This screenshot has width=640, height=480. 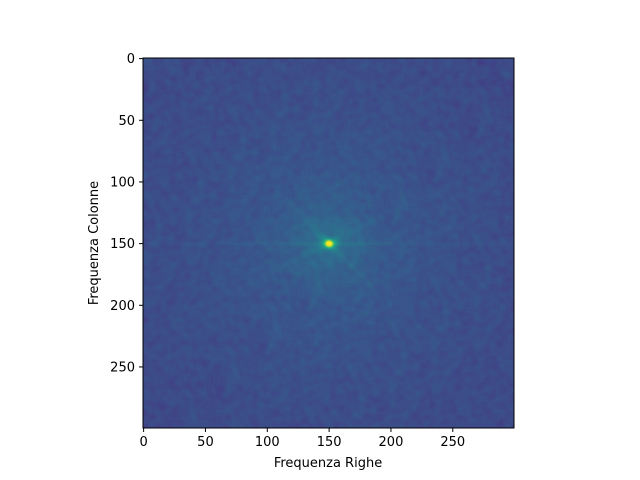 I want to click on x-tick-label: 50, so click(x=205, y=442).